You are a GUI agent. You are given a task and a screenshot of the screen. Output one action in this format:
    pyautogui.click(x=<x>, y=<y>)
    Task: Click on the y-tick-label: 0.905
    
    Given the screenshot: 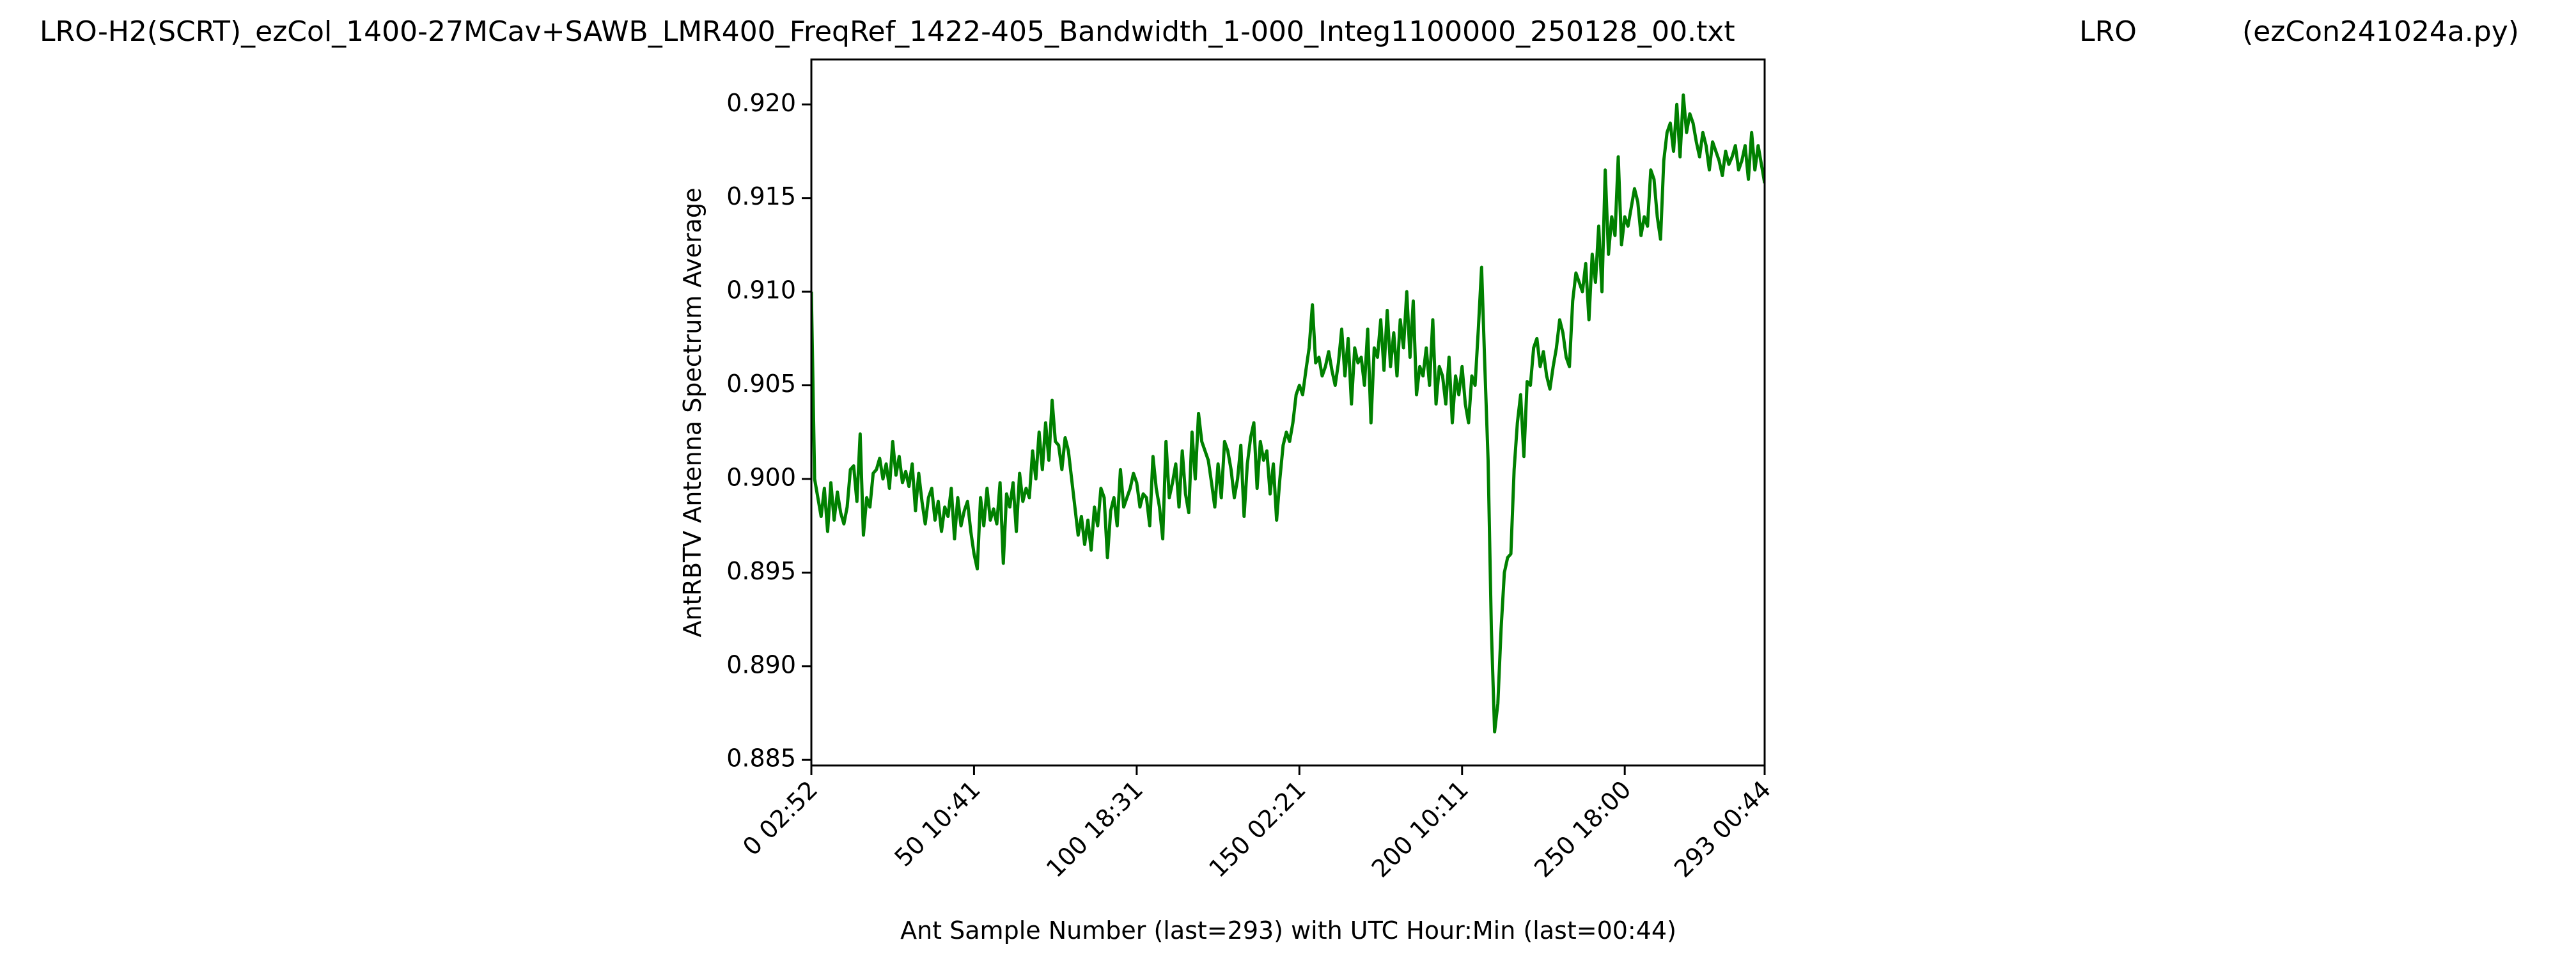 What is the action you would take?
    pyautogui.click(x=761, y=384)
    